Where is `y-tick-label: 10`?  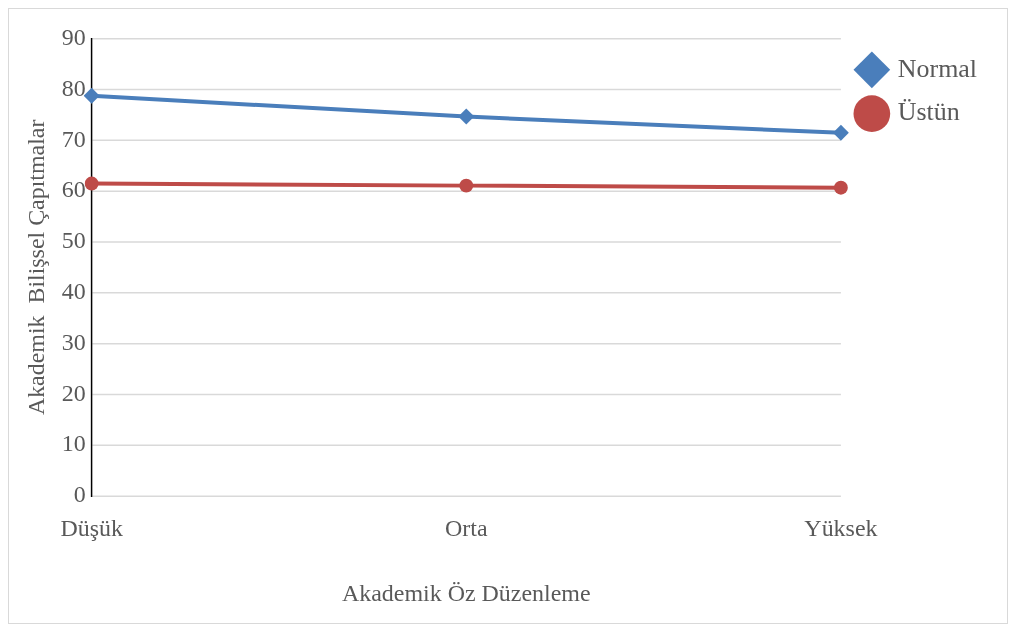 y-tick-label: 10 is located at coordinates (73, 443).